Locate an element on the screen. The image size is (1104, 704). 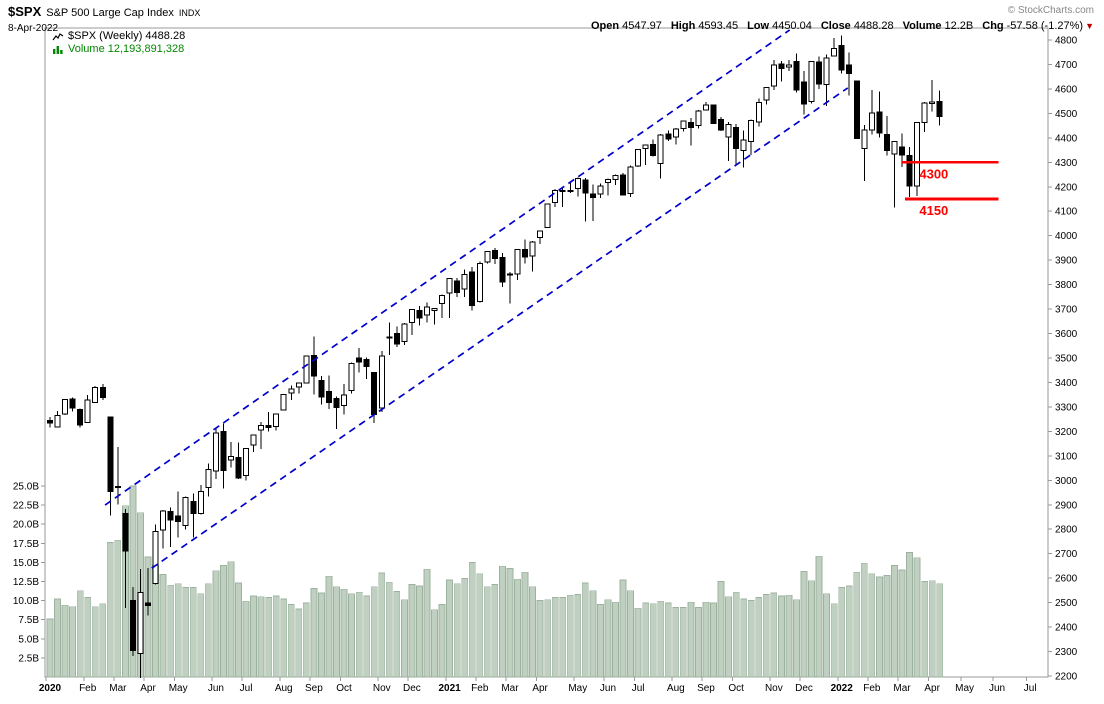
open-value: 4547.97 is located at coordinates (642, 26).